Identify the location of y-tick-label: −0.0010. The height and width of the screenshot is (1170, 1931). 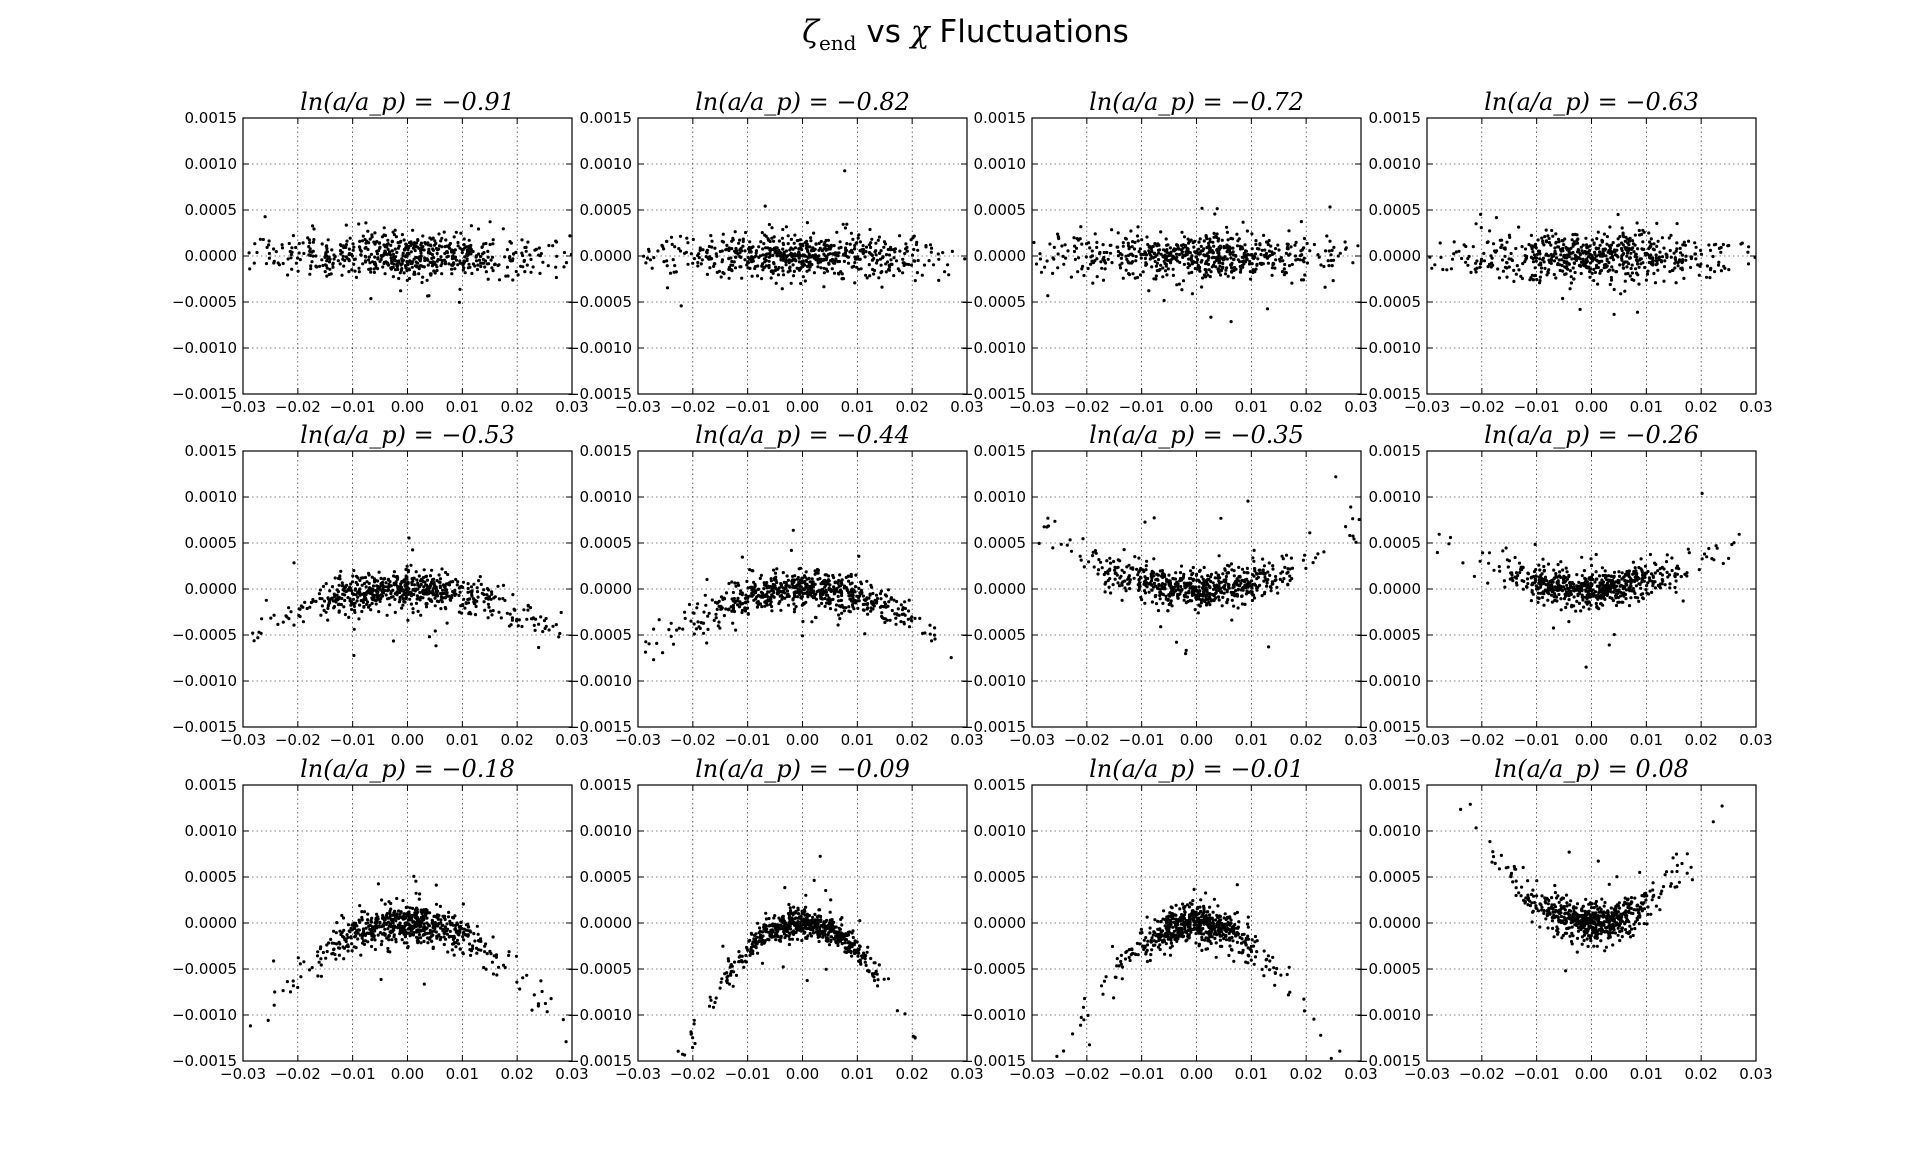
(204, 681).